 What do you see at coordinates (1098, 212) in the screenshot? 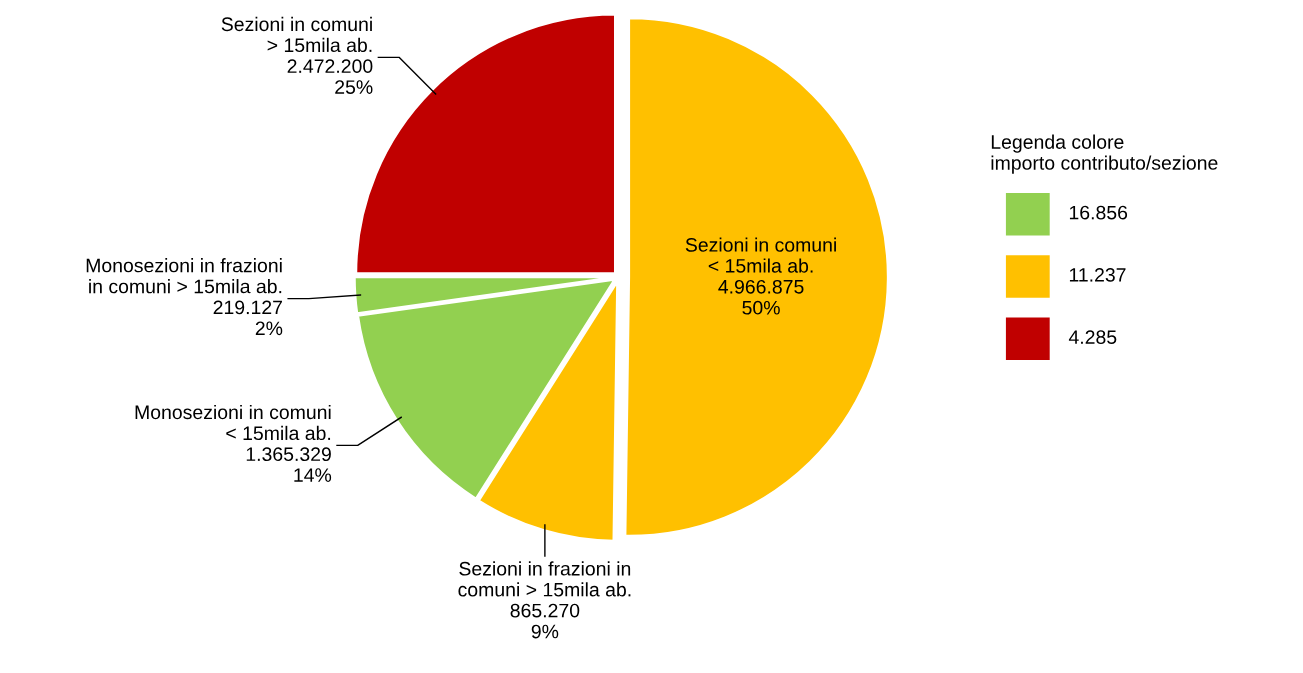
I see `category-label: 16.856` at bounding box center [1098, 212].